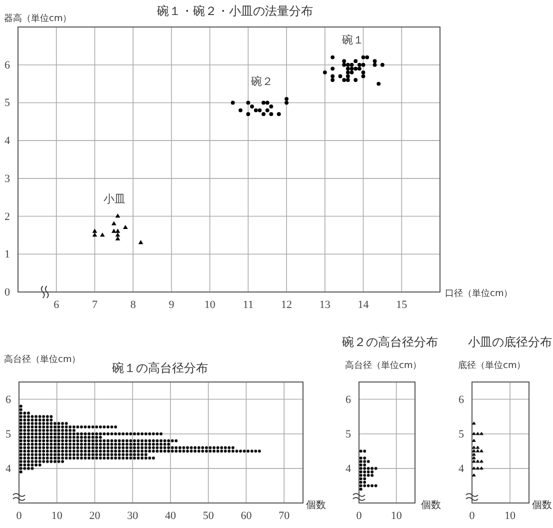 This screenshot has height=528, width=553. What do you see at coordinates (114, 199) in the screenshot?
I see `series-label: 小皿` at bounding box center [114, 199].